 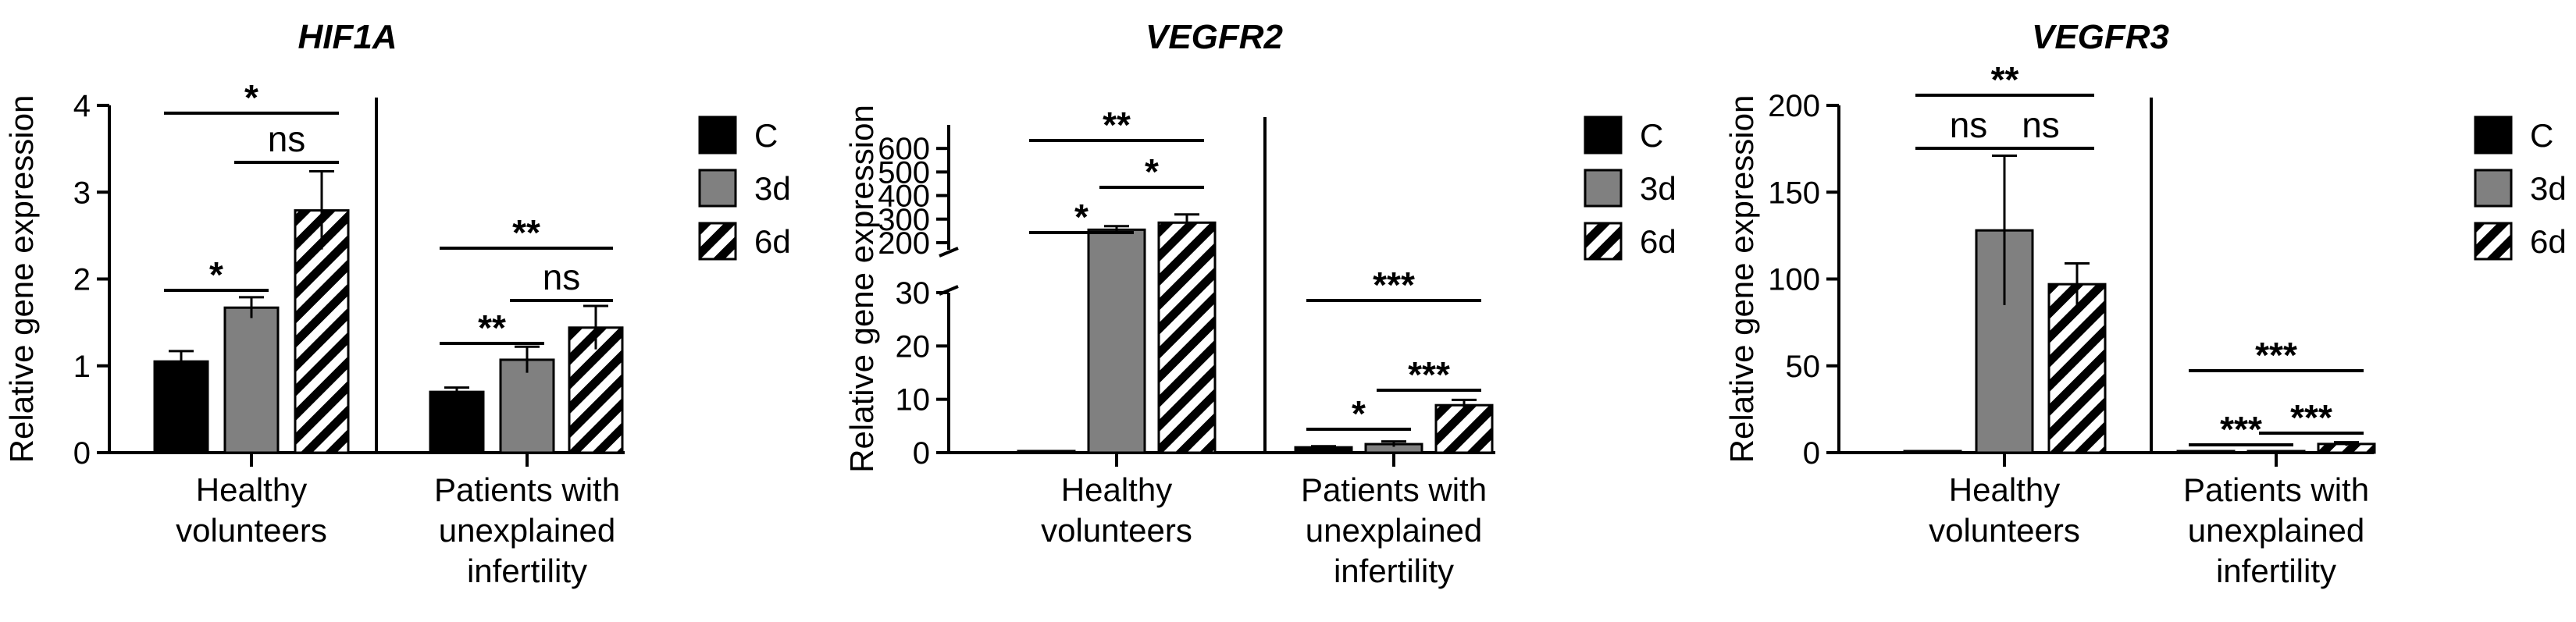 I want to click on y-tick-label: 100, so click(x=1794, y=280).